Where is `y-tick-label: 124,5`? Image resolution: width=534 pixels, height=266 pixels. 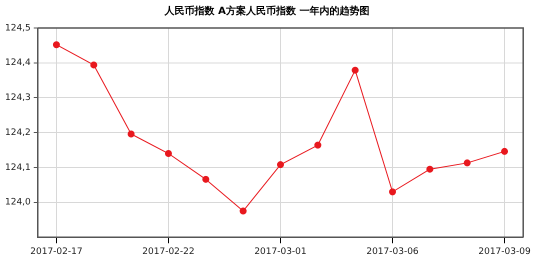
y-tick-label: 124,5 is located at coordinates (18, 28).